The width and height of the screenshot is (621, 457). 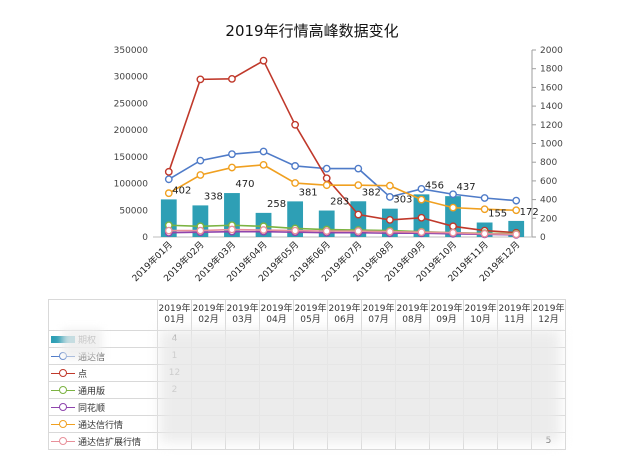 I want to click on bar-data-label: 437, so click(x=465, y=187).